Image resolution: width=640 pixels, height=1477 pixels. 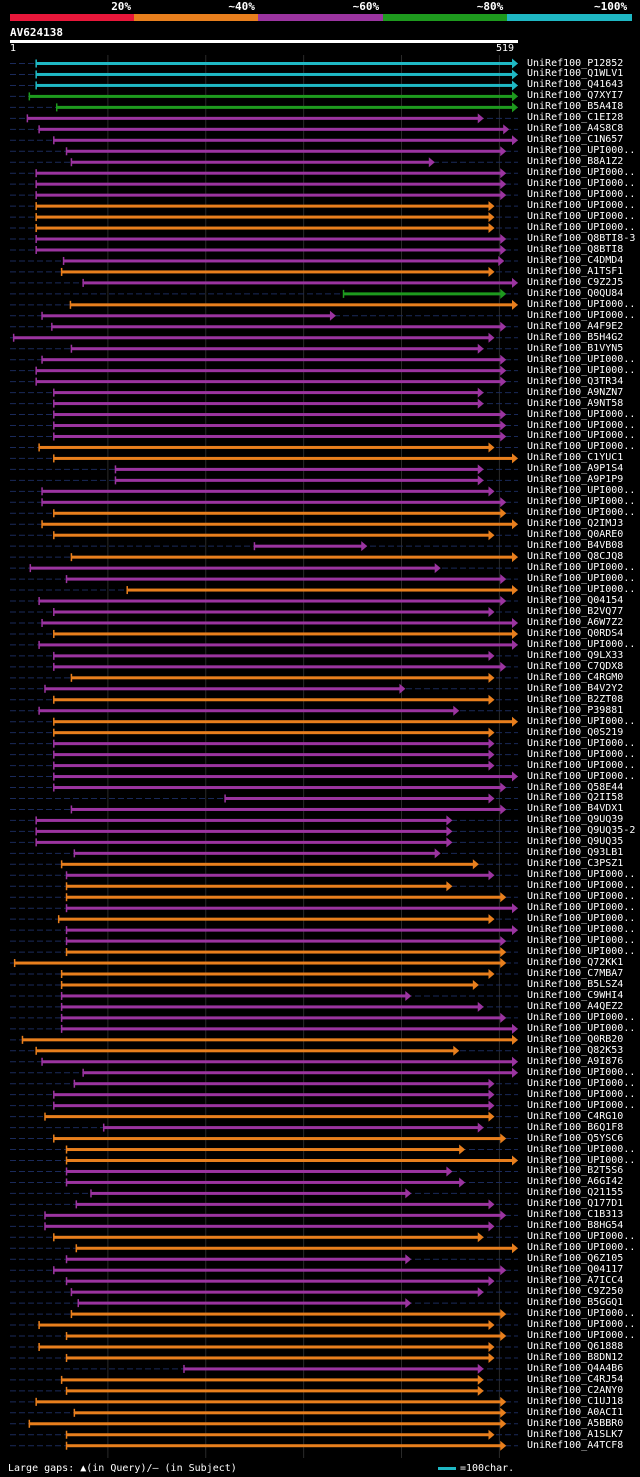 What do you see at coordinates (581, 239) in the screenshot?
I see `hit-label: UniRef100_Q8BTI8-3` at bounding box center [581, 239].